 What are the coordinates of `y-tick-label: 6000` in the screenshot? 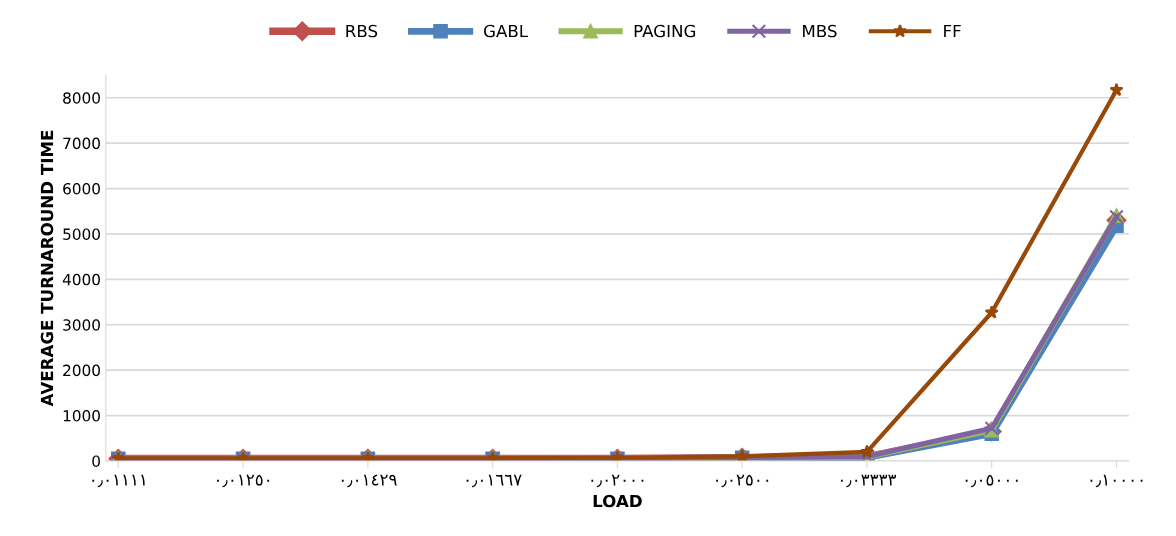 It's located at (81, 189).